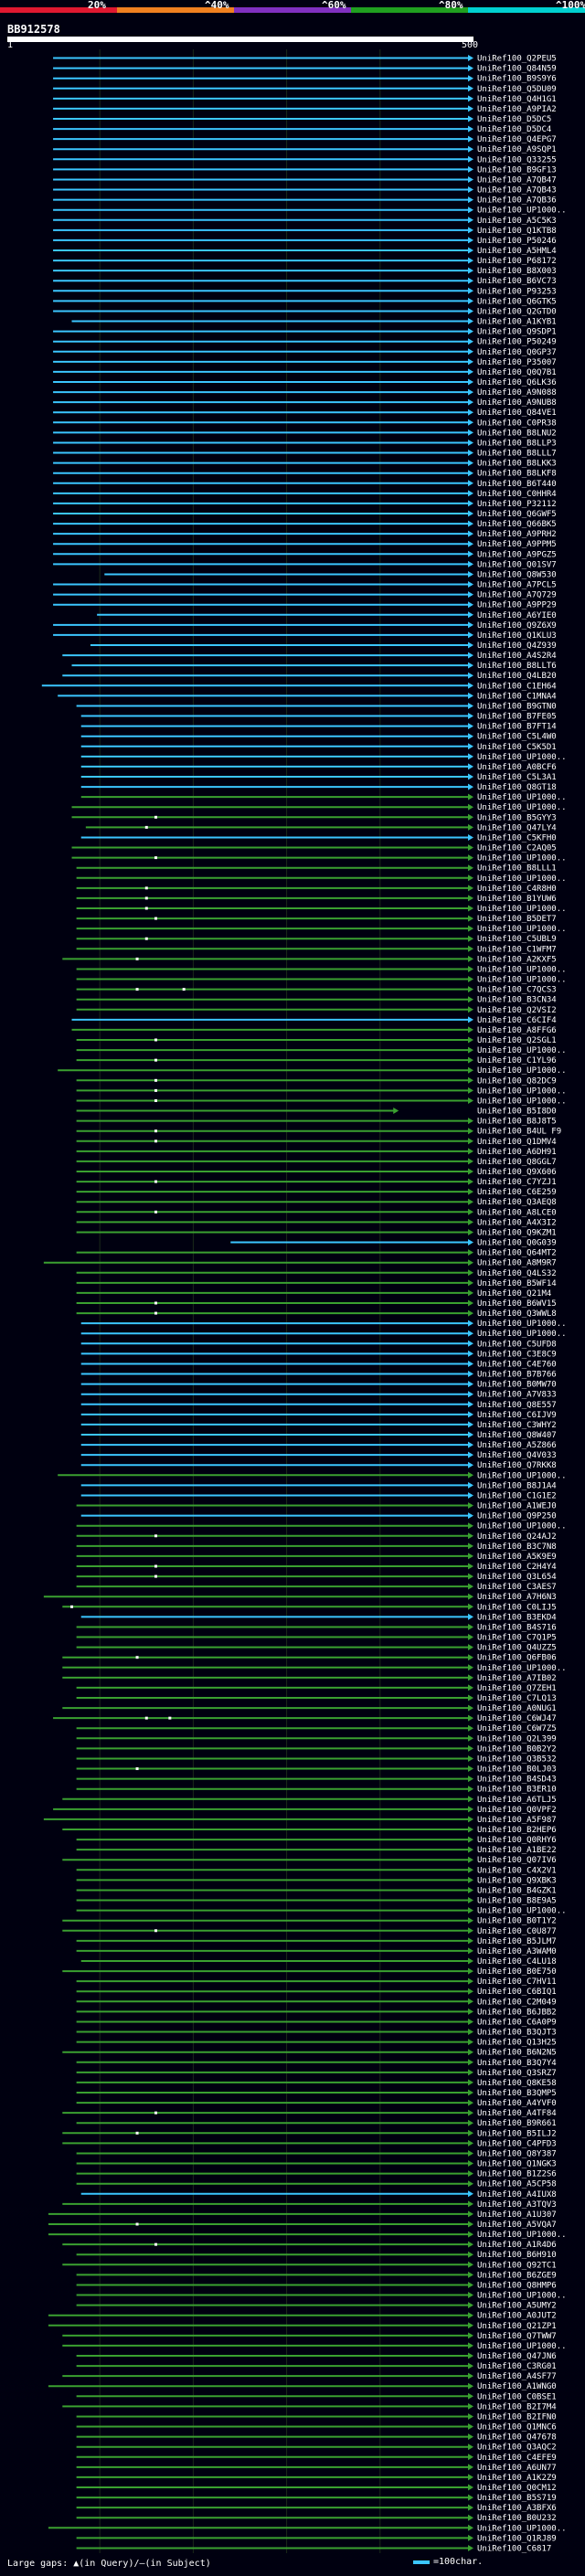 This screenshot has height=2576, width=585. What do you see at coordinates (517, 595) in the screenshot?
I see `hit-label: UniRef100_A7Q729` at bounding box center [517, 595].